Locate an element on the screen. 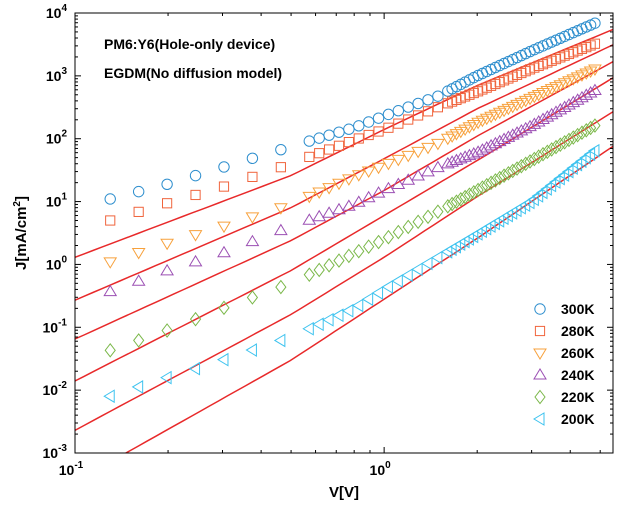 This screenshot has width=620, height=520. legend-item-260k: 260K is located at coordinates (563, 353).